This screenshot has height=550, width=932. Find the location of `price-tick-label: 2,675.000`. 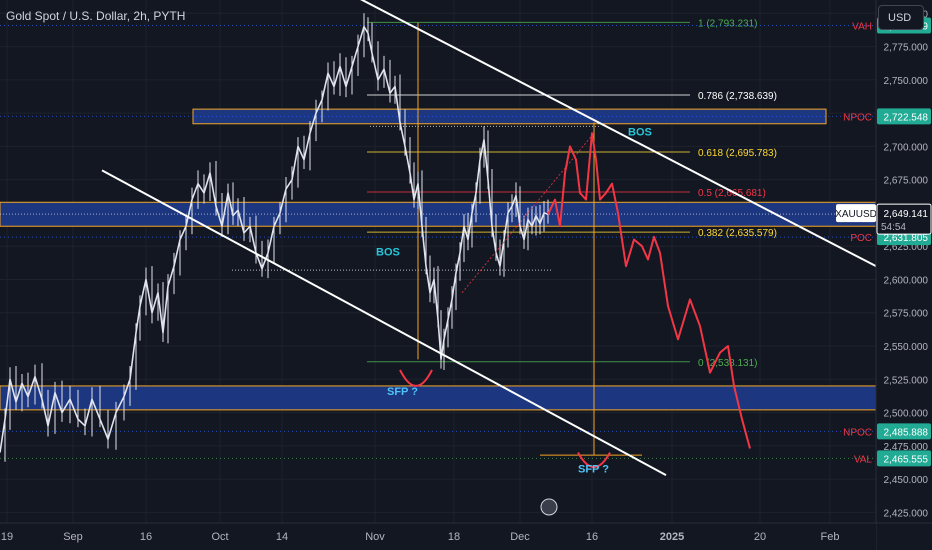

price-tick-label: 2,675.000 is located at coordinates (906, 181).